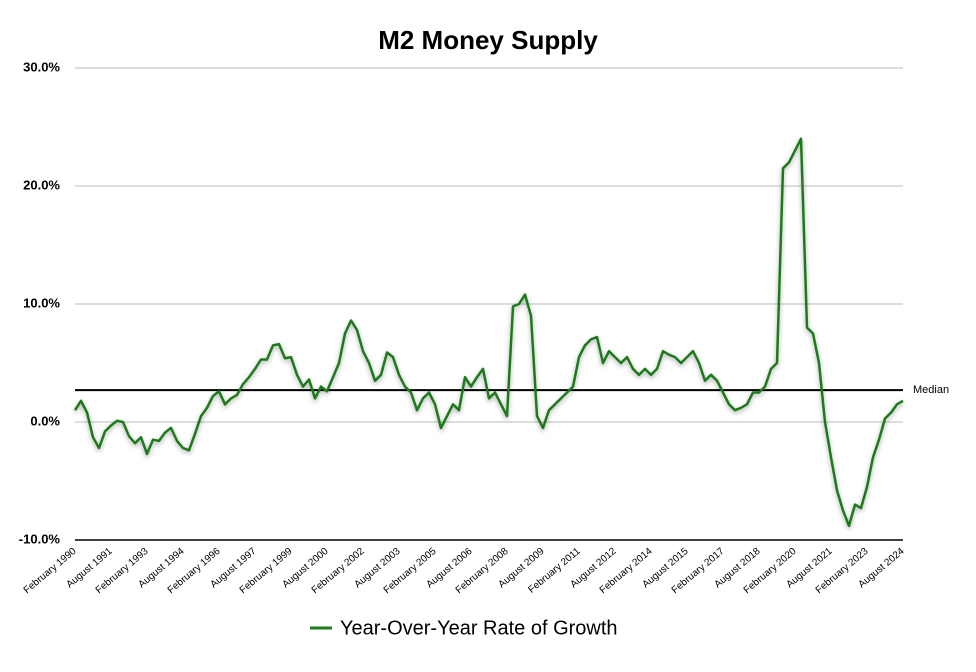  Describe the element at coordinates (41, 302) in the screenshot. I see `y-tick-label: 10.0%` at that location.